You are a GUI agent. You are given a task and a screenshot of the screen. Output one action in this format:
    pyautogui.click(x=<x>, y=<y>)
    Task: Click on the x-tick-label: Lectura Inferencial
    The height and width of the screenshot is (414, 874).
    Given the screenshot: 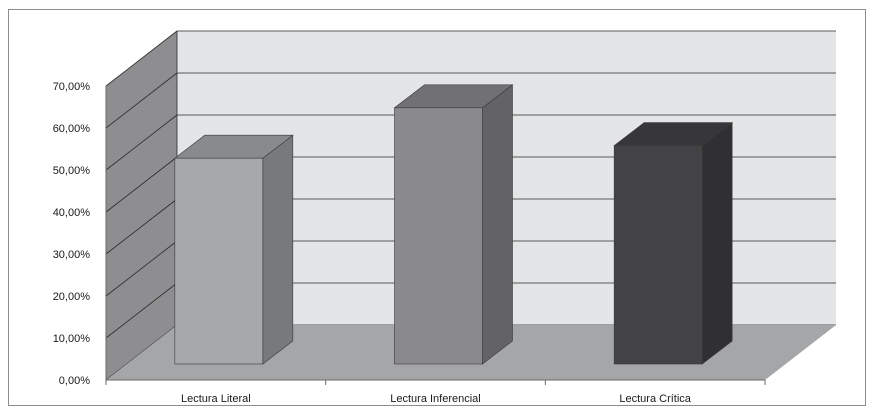 What is the action you would take?
    pyautogui.click(x=435, y=399)
    